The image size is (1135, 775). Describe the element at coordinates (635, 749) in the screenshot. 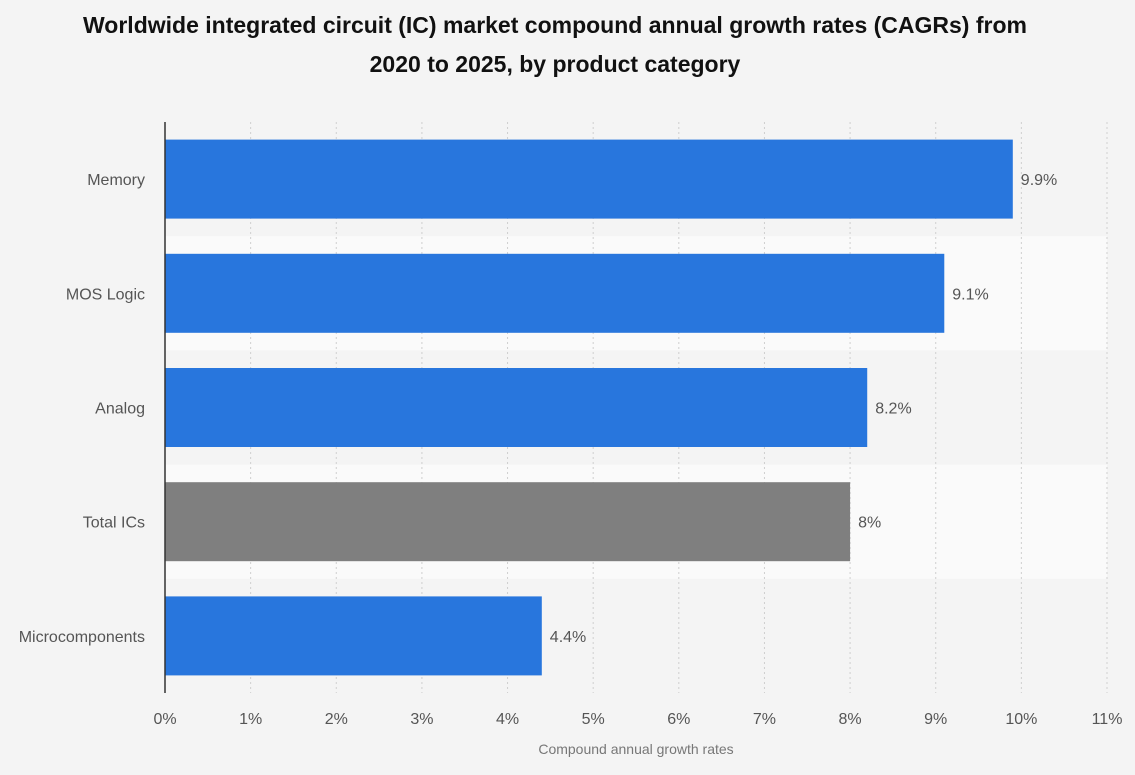

I see `x-axis-title: Compound annual growth rates` at that location.